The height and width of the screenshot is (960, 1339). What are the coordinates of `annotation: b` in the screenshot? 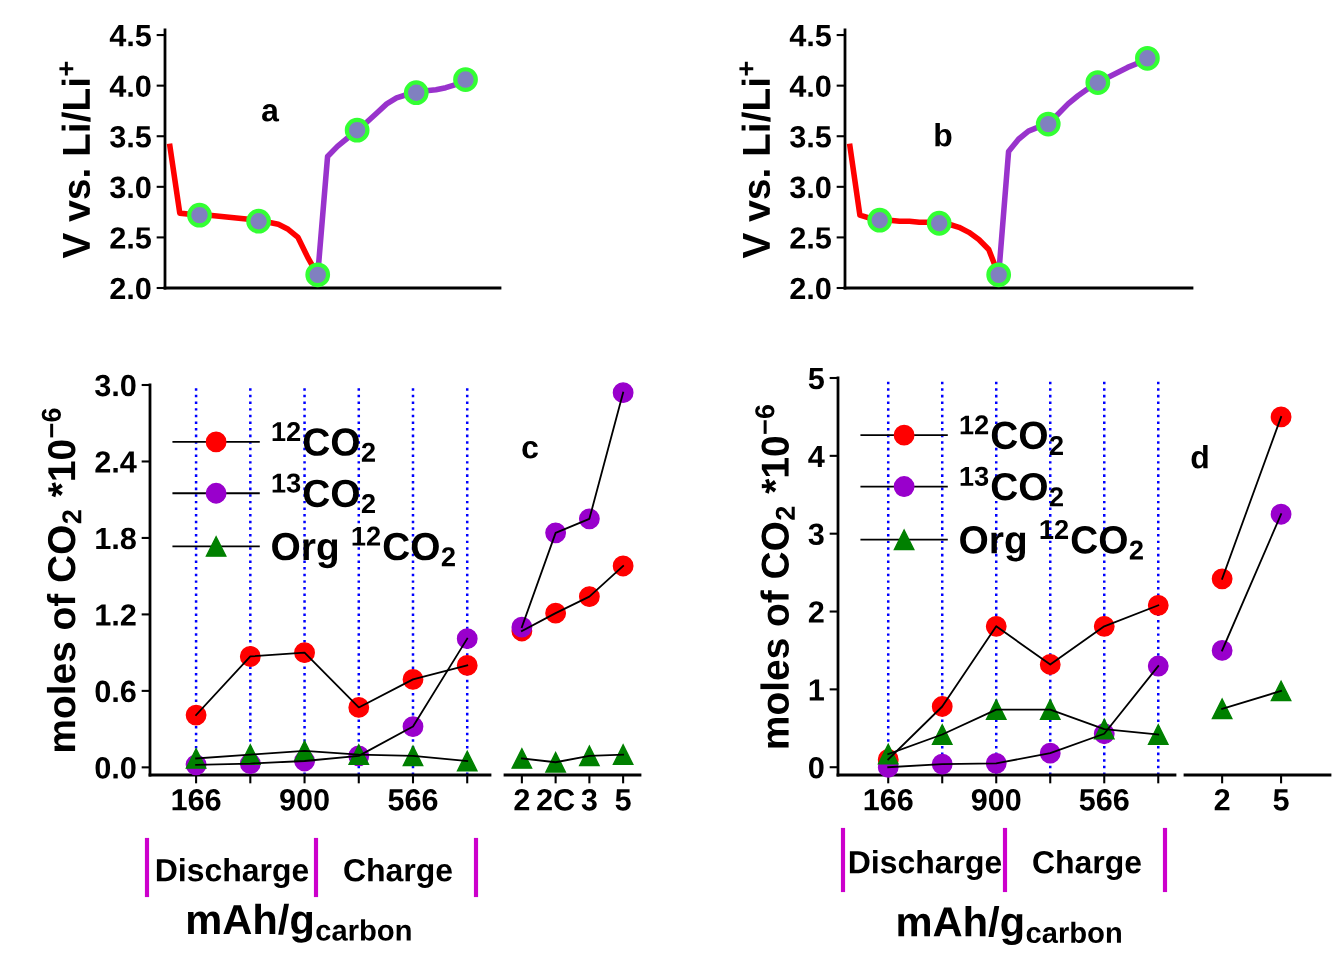 It's located at (943, 135).